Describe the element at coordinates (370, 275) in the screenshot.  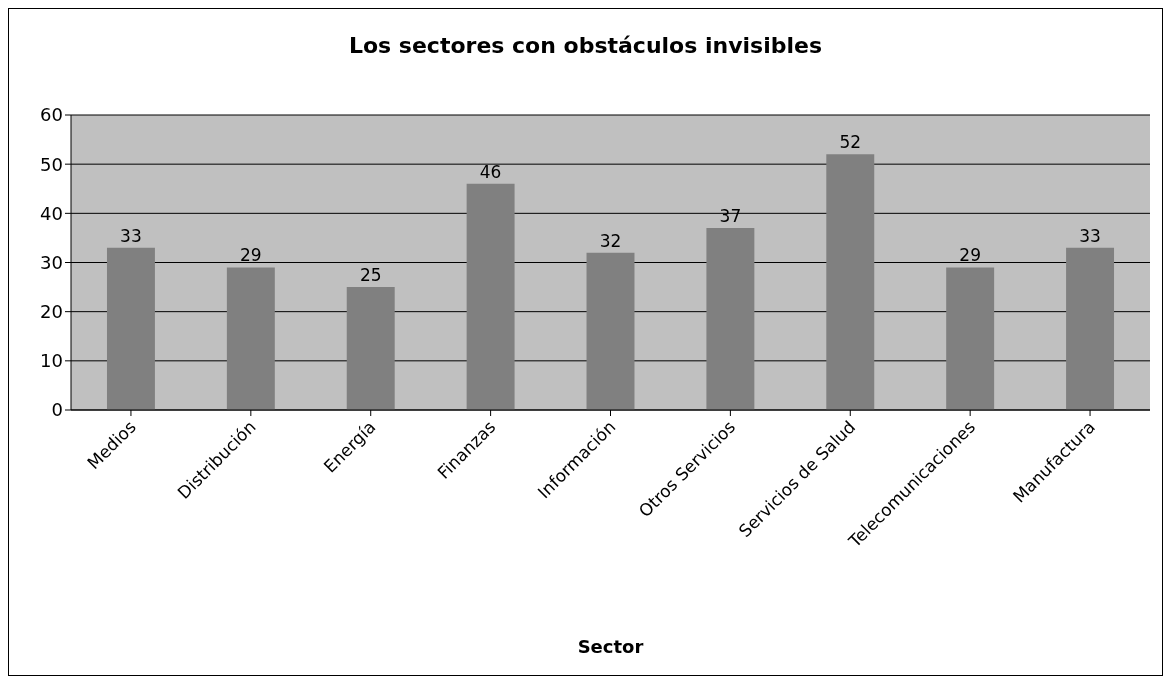
I see `data-label: 25` at that location.